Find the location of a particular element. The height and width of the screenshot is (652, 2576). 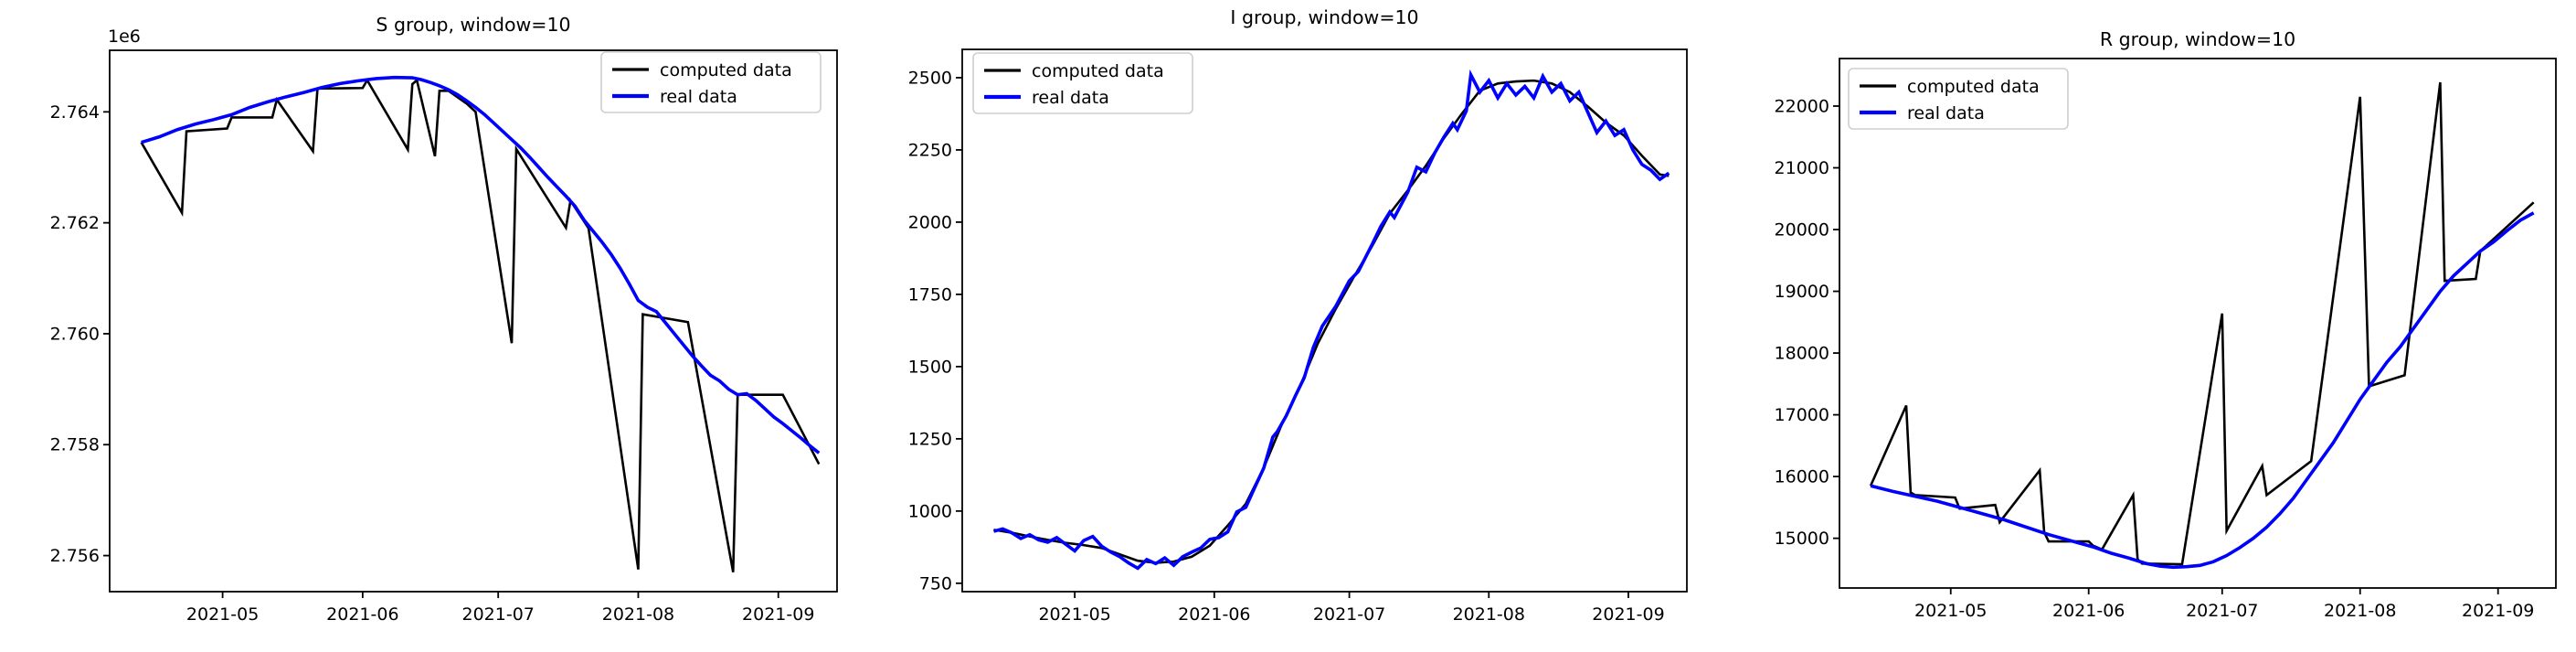

y-tick-label: 2000 is located at coordinates (930, 222).